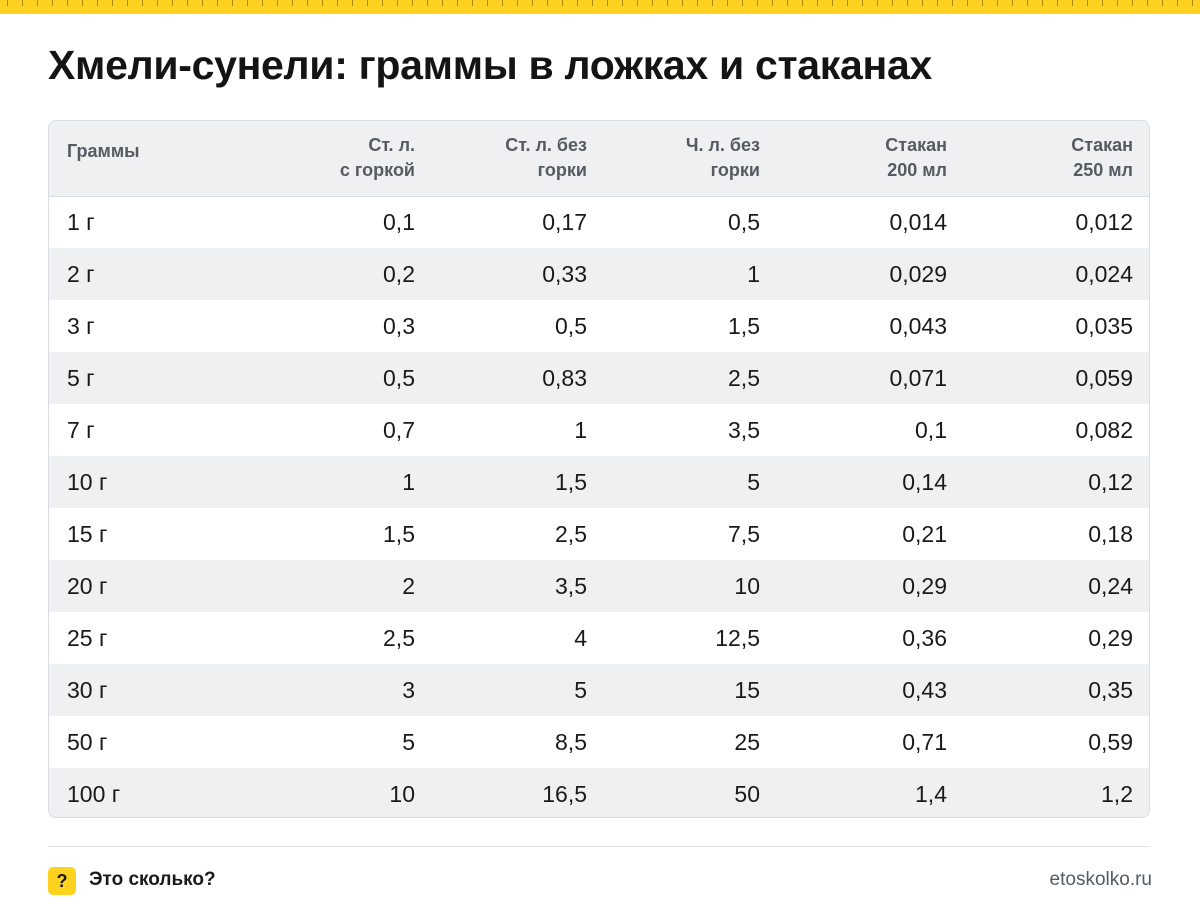  I want to click on grams-cell: 10 г, so click(87, 481).